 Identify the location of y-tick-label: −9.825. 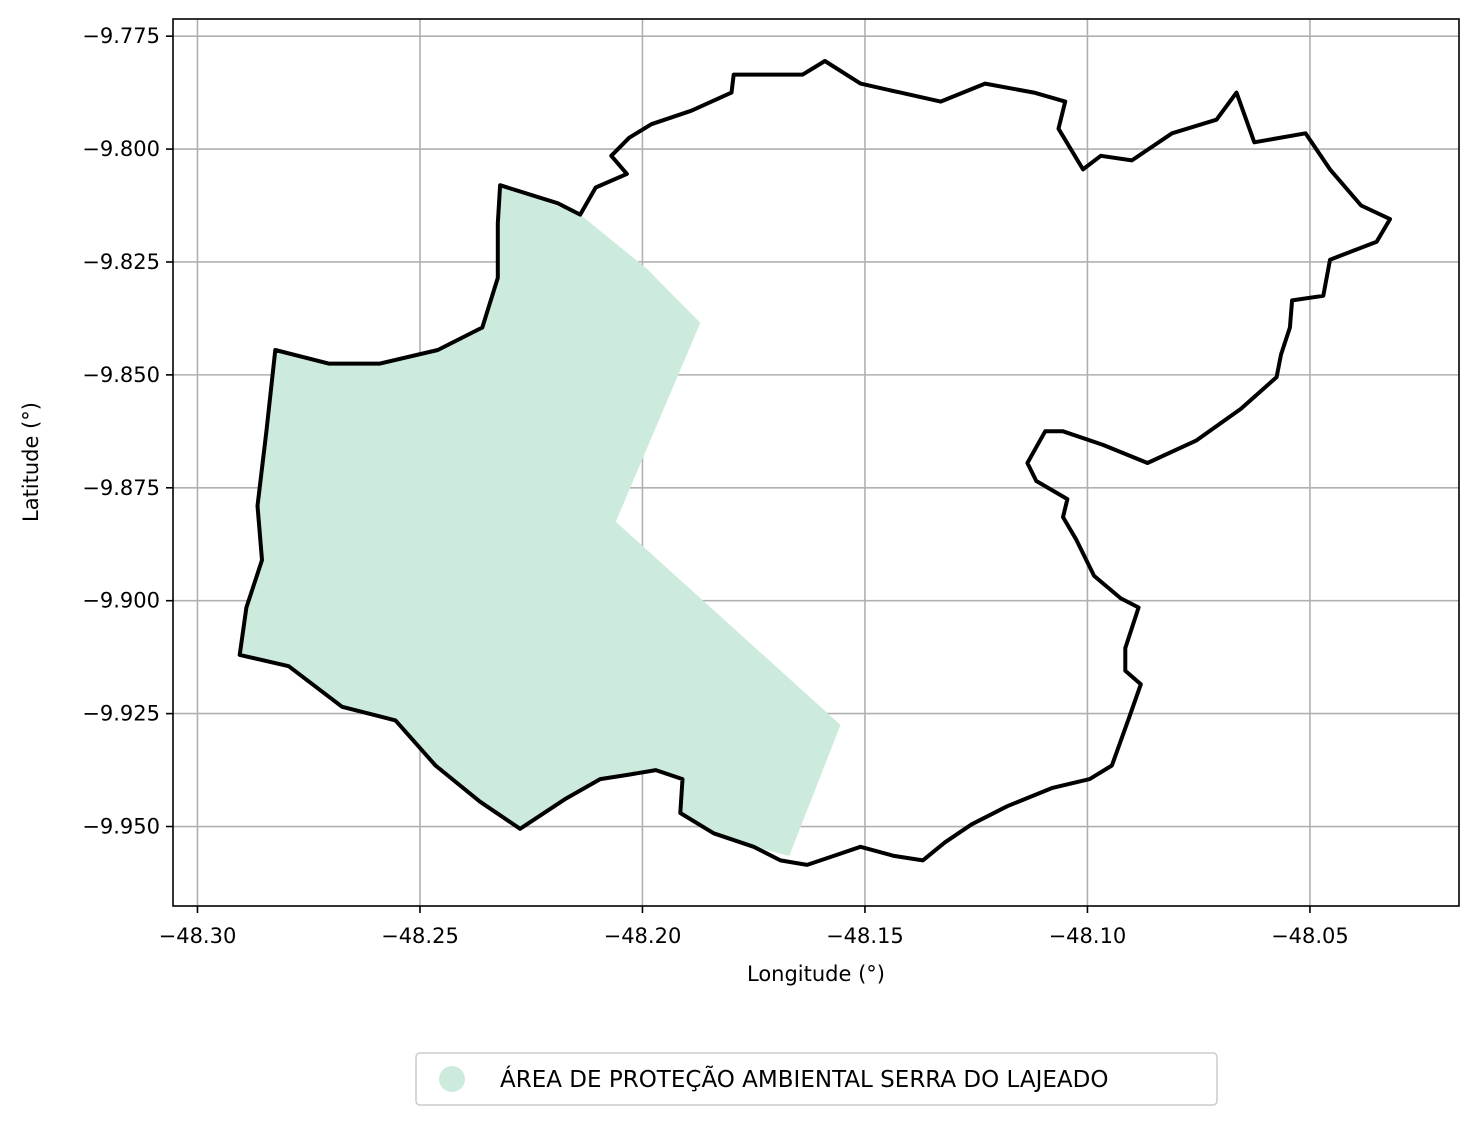
(121, 262).